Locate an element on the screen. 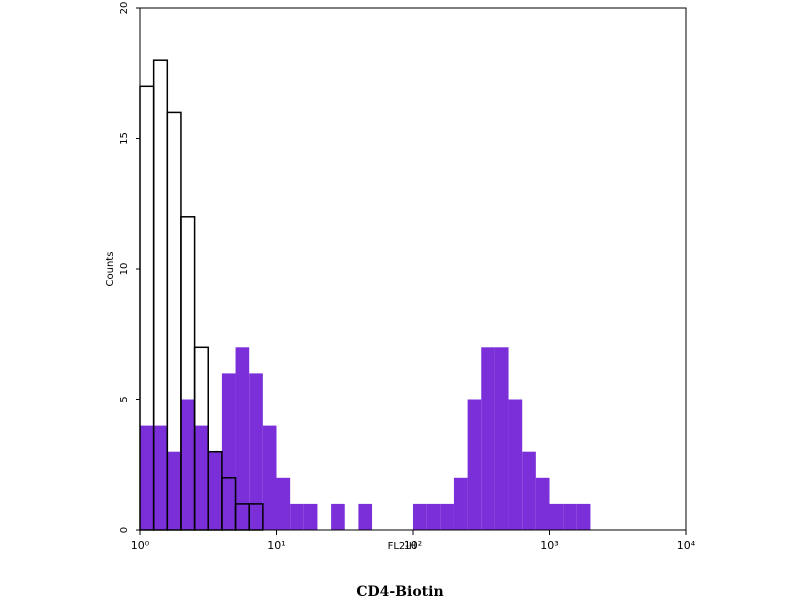  x-tick-label: 10⁴ is located at coordinates (686, 545).